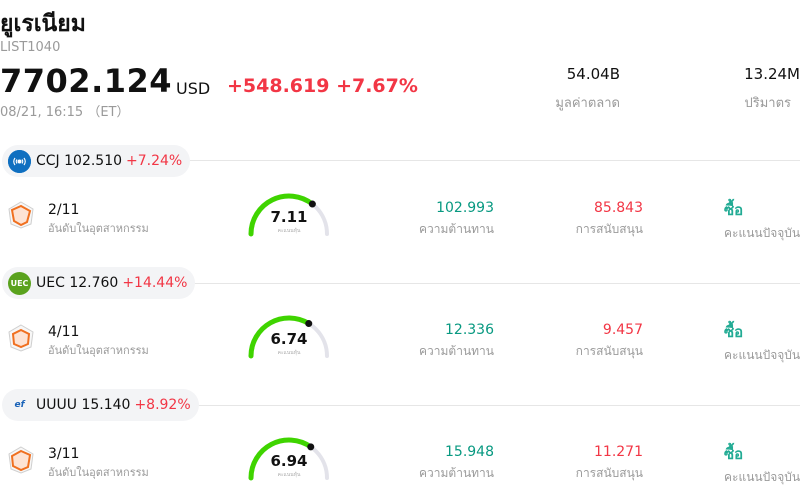 The width and height of the screenshot is (800, 499). Describe the element at coordinates (622, 330) in the screenshot. I see `support-value: 9.457` at that location.